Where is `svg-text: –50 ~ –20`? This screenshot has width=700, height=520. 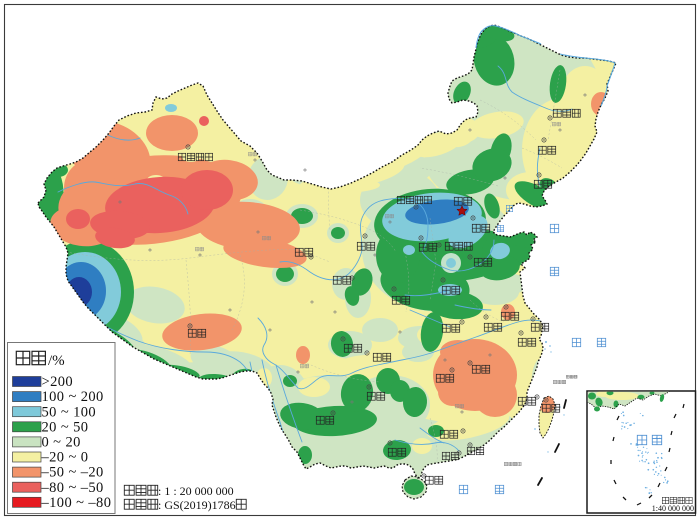 svg-text: –50 ~ –20 is located at coordinates (72, 473).